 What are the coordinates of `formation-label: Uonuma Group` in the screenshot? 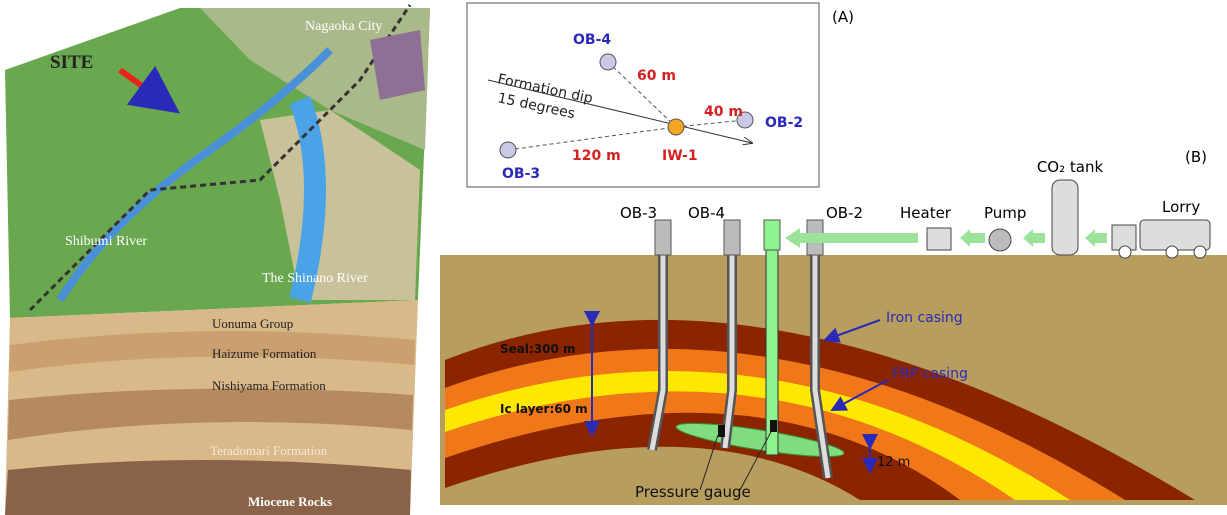 It's located at (252, 323).